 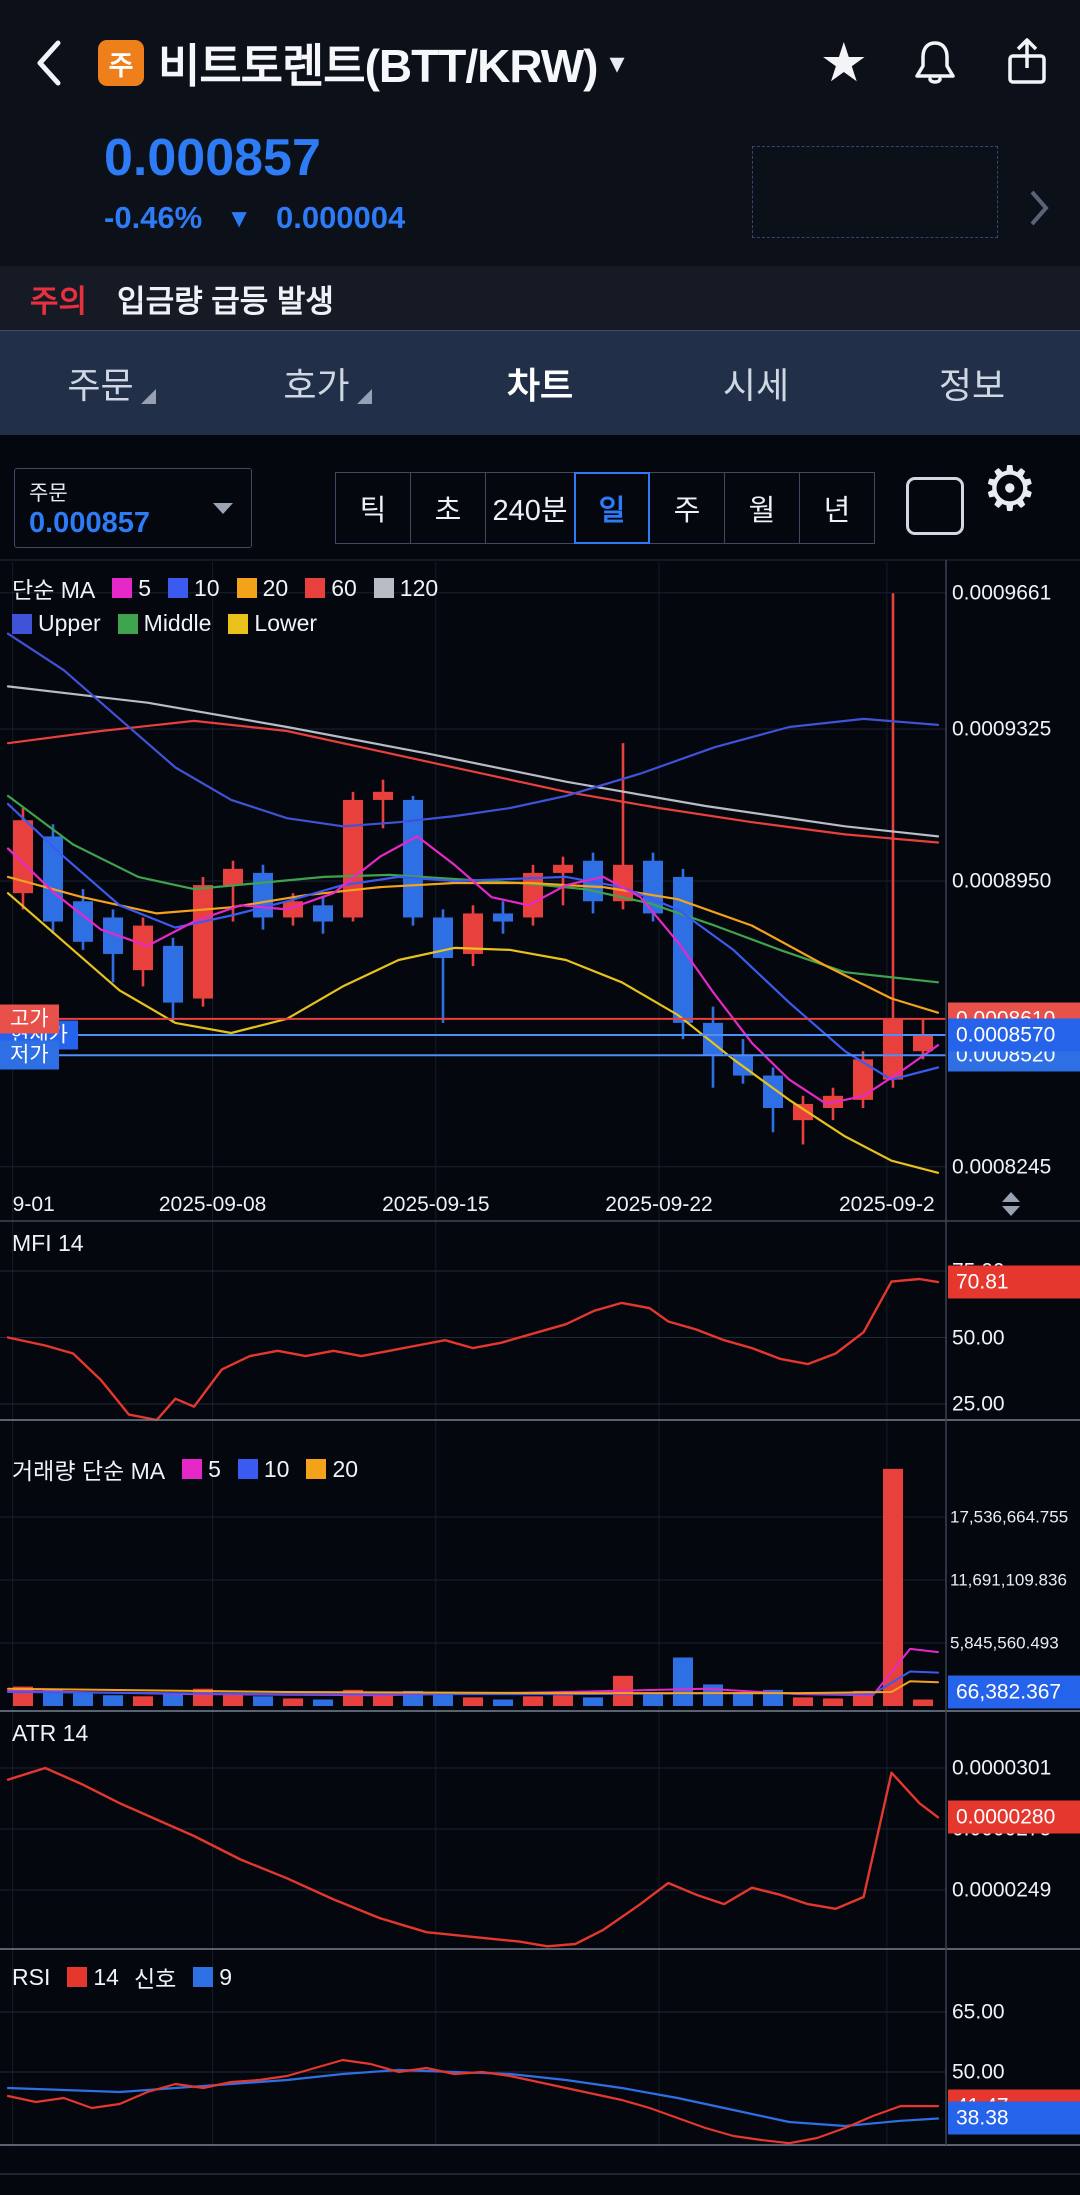 What do you see at coordinates (540, 133) in the screenshot?
I see `header-background` at bounding box center [540, 133].